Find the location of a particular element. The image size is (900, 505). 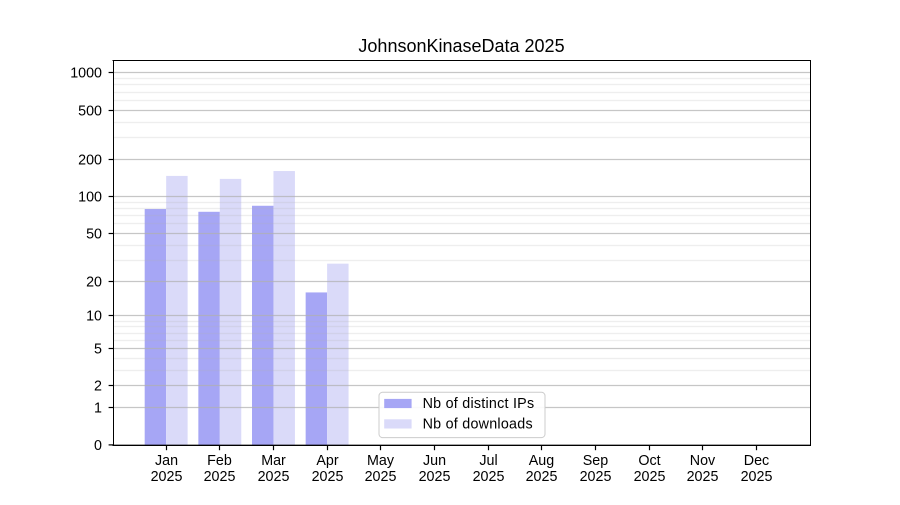

svg-text: 2 is located at coordinates (98, 386).